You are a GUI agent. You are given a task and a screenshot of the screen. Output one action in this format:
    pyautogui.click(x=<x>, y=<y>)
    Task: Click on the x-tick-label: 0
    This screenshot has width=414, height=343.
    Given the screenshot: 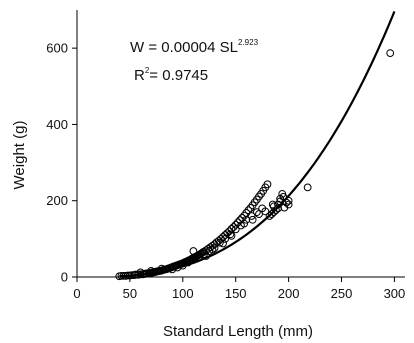 What is the action you would take?
    pyautogui.click(x=76, y=293)
    